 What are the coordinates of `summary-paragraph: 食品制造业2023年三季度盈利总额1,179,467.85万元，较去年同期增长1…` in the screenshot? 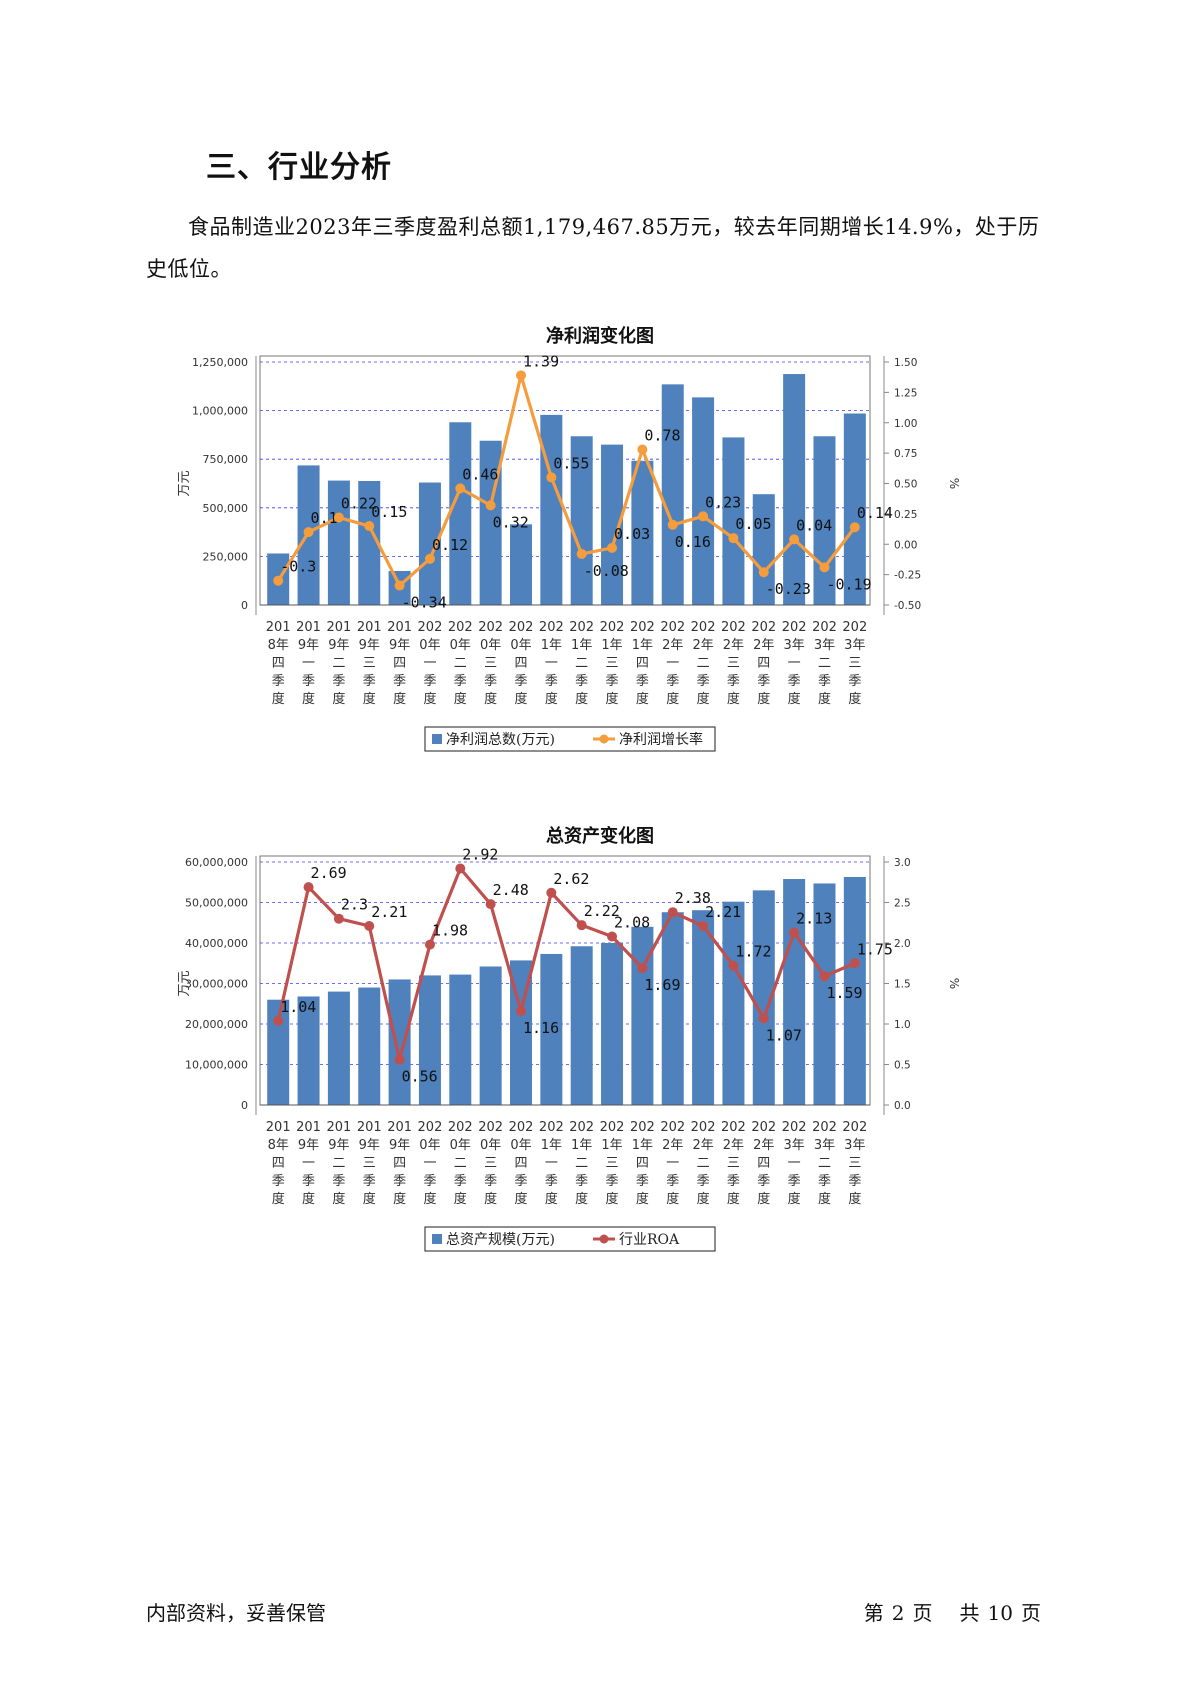 It's located at (593, 248).